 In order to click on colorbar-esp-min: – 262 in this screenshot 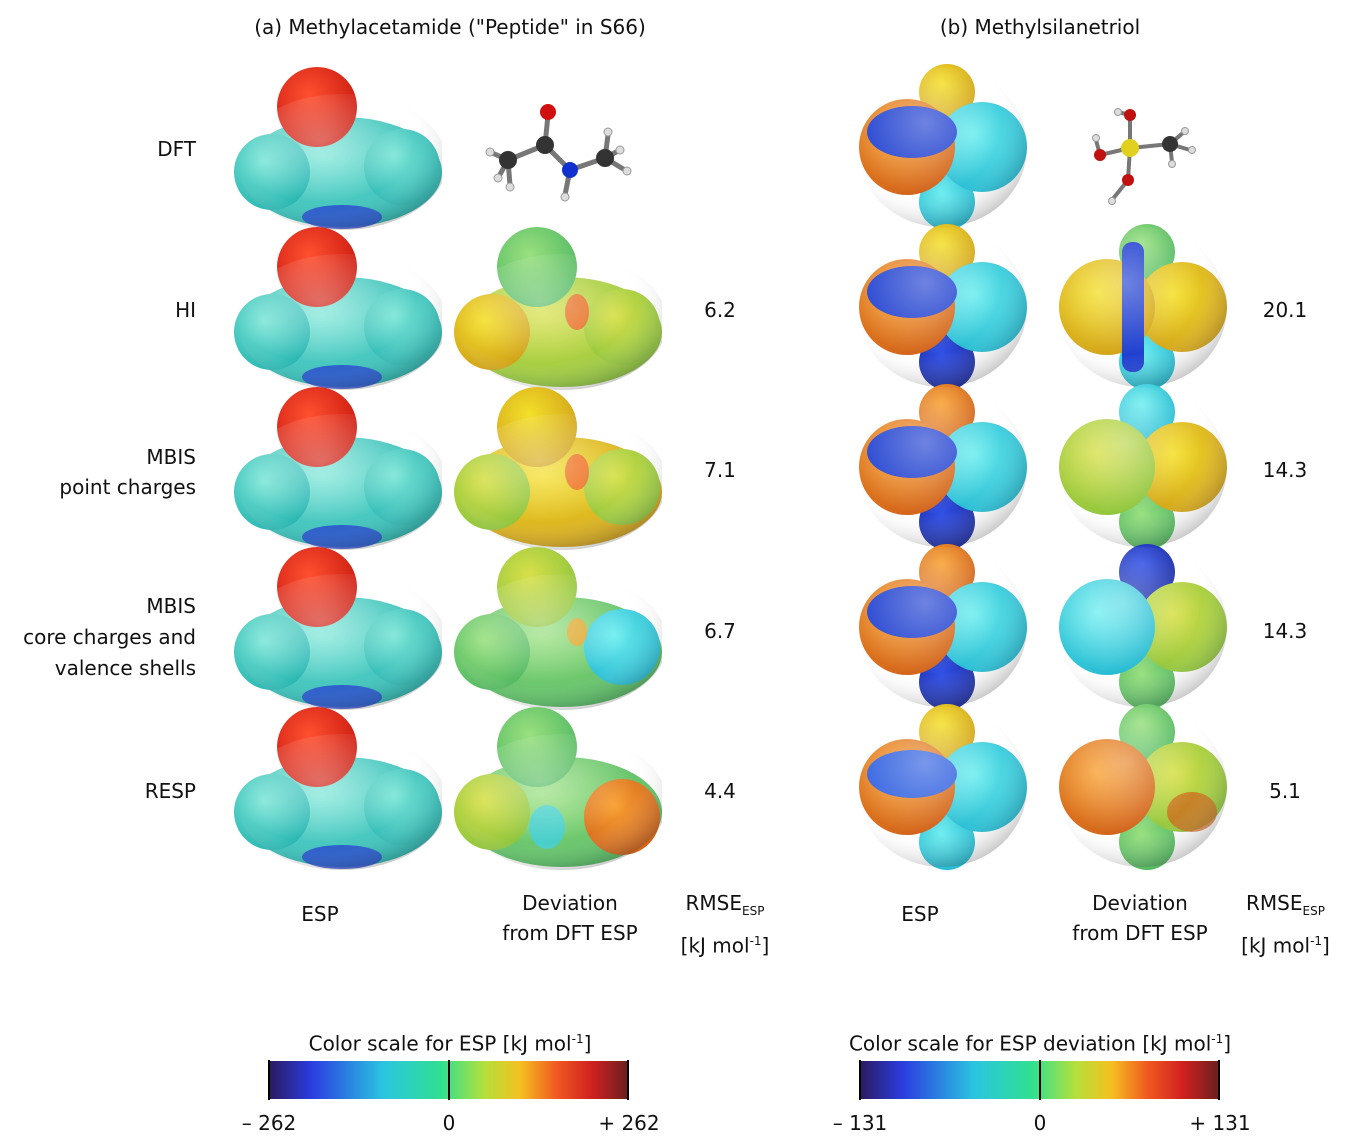, I will do `click(269, 1123)`.